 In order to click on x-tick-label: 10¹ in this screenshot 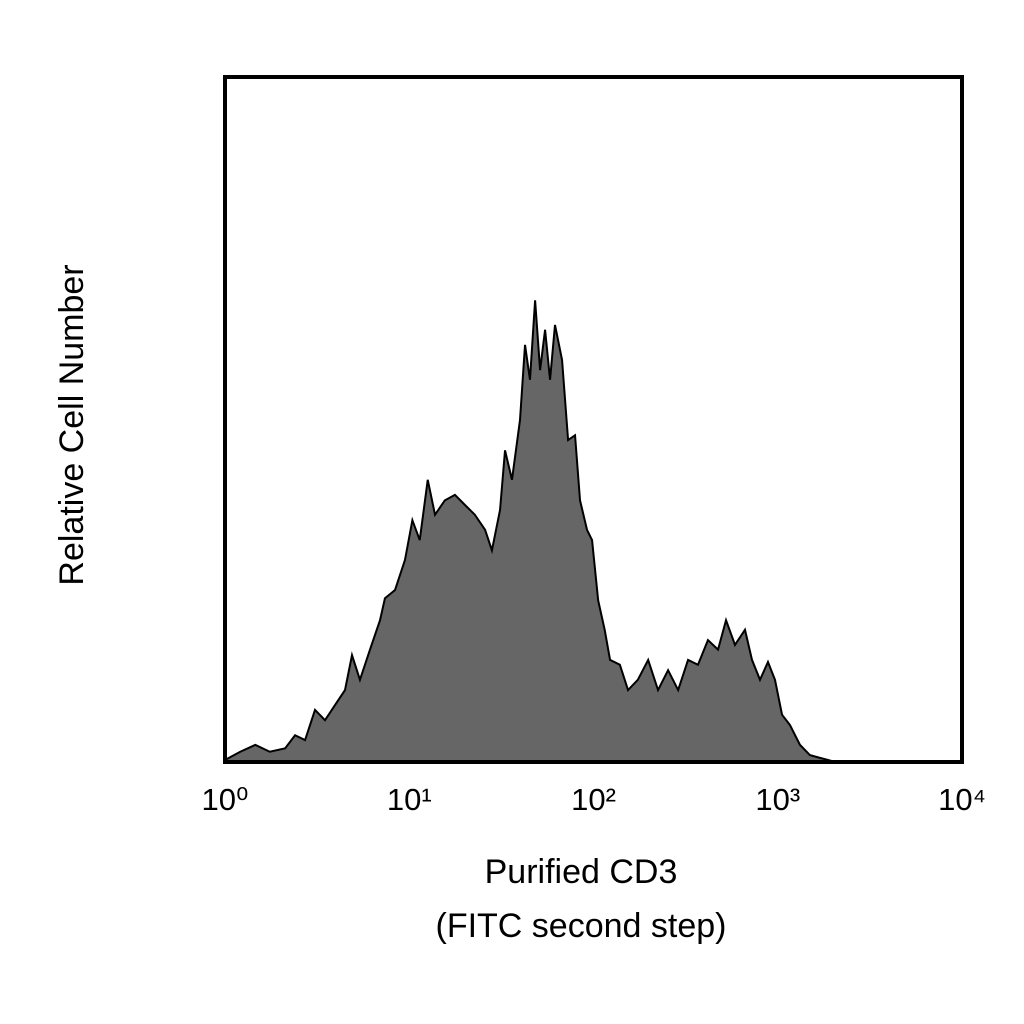, I will do `click(409, 799)`.